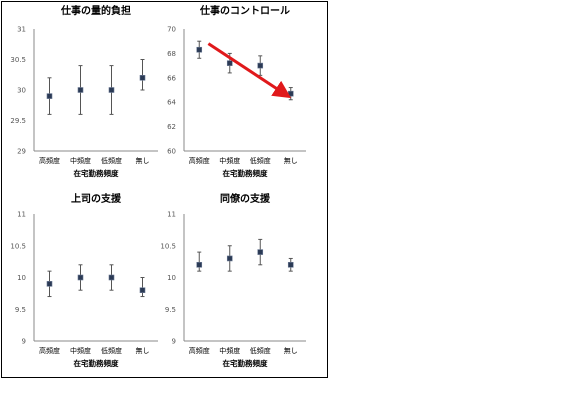  What do you see at coordinates (95, 10) in the screenshot?
I see `chart-title: 仕事の量的負担` at bounding box center [95, 10].